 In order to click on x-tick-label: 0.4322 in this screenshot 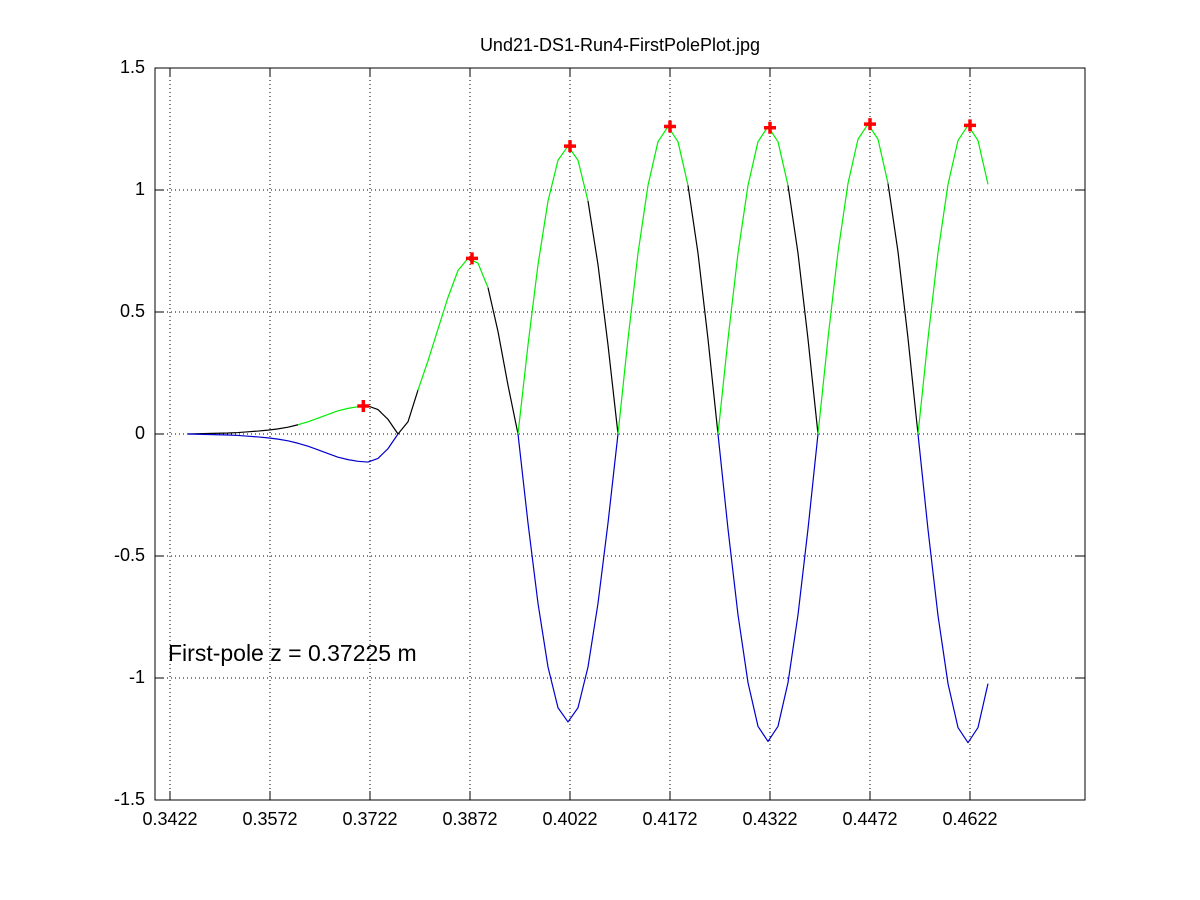, I will do `click(769, 819)`.